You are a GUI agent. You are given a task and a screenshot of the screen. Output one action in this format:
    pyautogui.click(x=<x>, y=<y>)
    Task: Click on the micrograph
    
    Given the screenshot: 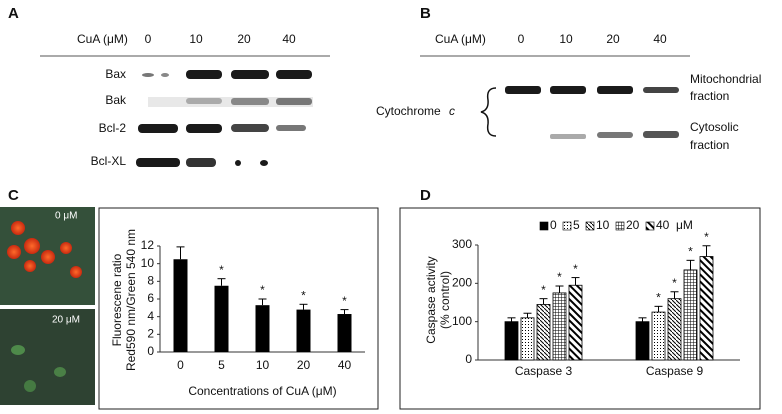 What is the action you would take?
    pyautogui.click(x=47, y=306)
    